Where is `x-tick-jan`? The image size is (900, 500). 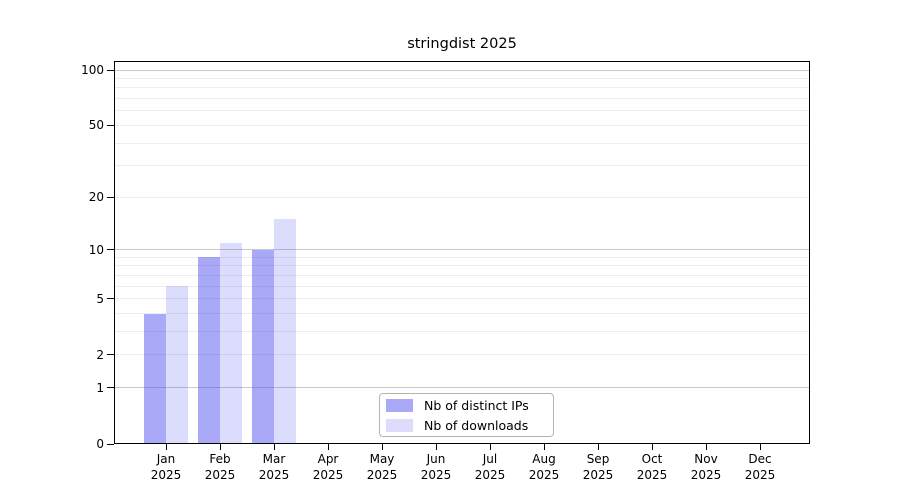 x-tick-jan is located at coordinates (166, 447).